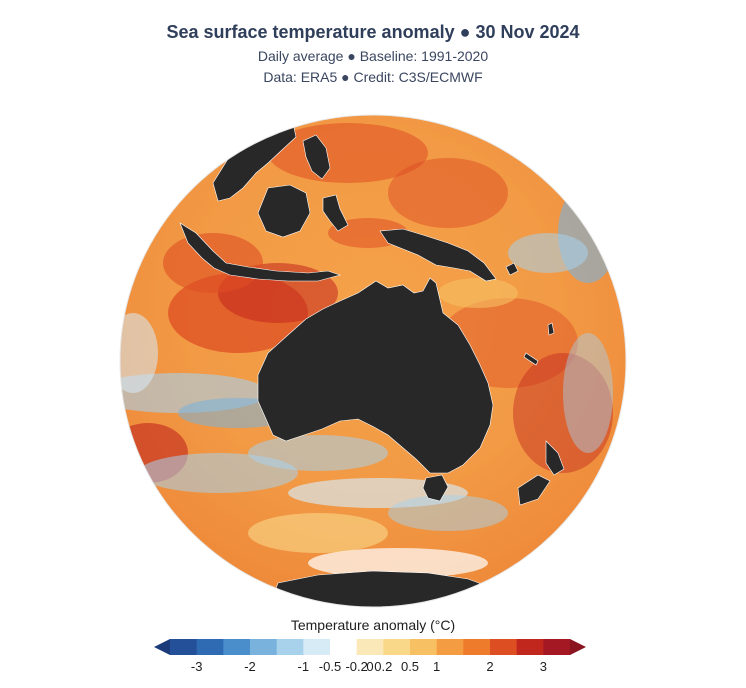  Describe the element at coordinates (373, 625) in the screenshot. I see `legend-title: Temperature anomaly (°C)` at that location.